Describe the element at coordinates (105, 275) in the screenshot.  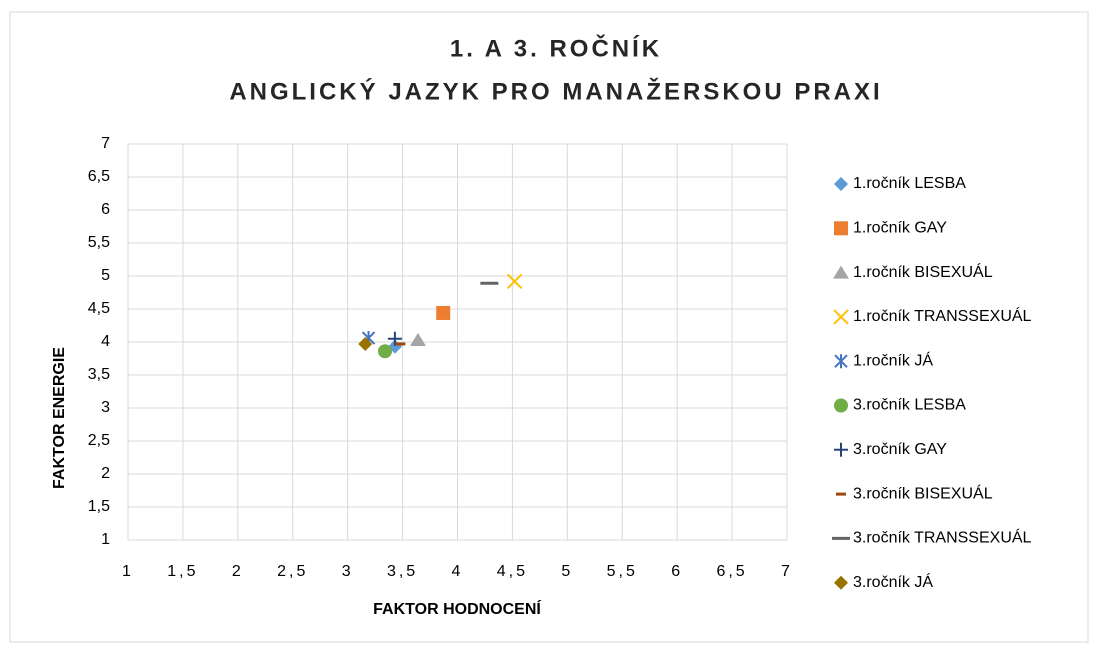
I see `y-tick-label: 5` at that location.